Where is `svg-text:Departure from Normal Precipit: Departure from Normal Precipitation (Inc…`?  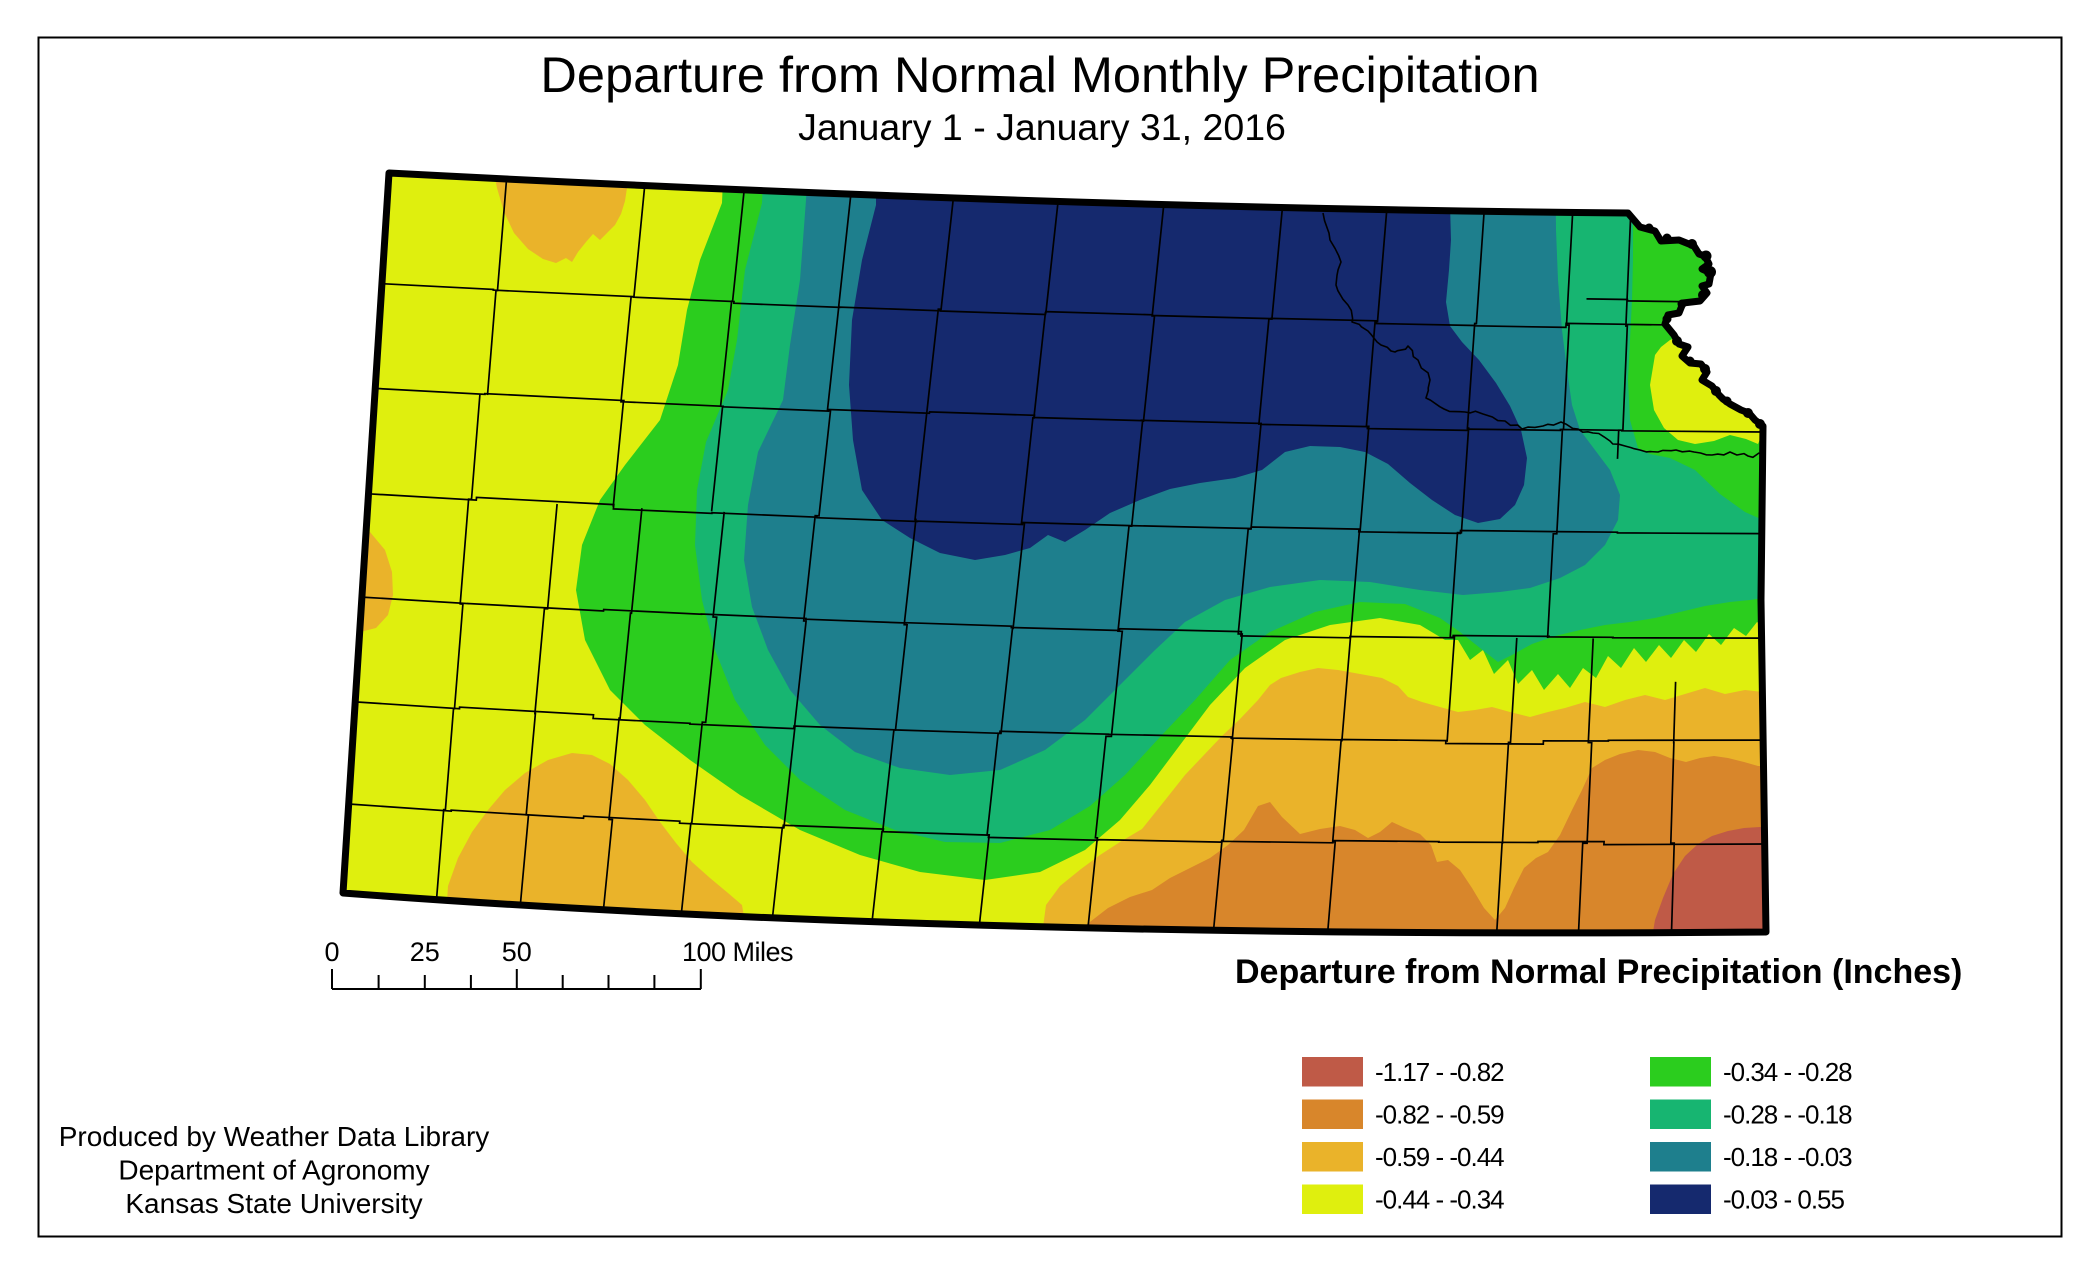
svg-text:Departure from Normal Precipit: Departure from Normal Precipitation (Inc… is located at coordinates (1598, 972).